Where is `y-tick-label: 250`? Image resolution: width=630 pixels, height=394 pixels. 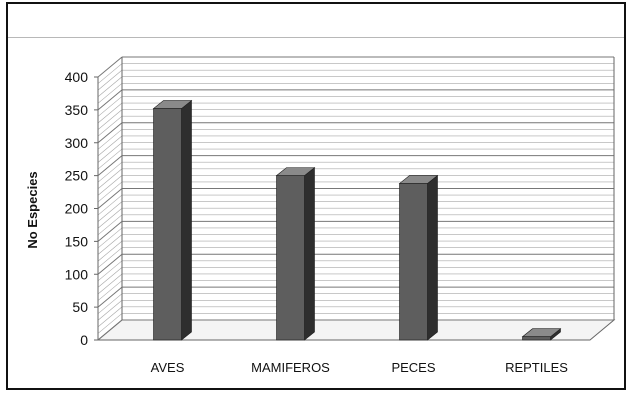 y-tick-label: 250 is located at coordinates (77, 176).